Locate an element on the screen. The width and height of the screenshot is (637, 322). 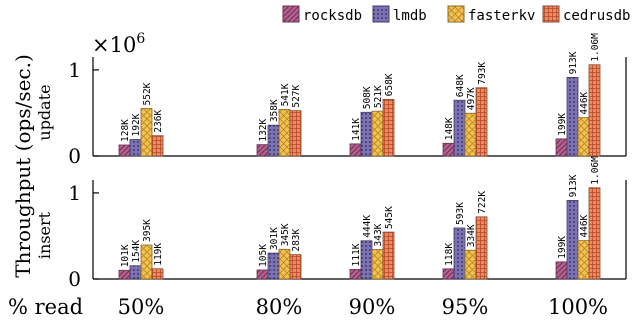
data-label-insert-fasterkv-0: 395K is located at coordinates (147, 230).